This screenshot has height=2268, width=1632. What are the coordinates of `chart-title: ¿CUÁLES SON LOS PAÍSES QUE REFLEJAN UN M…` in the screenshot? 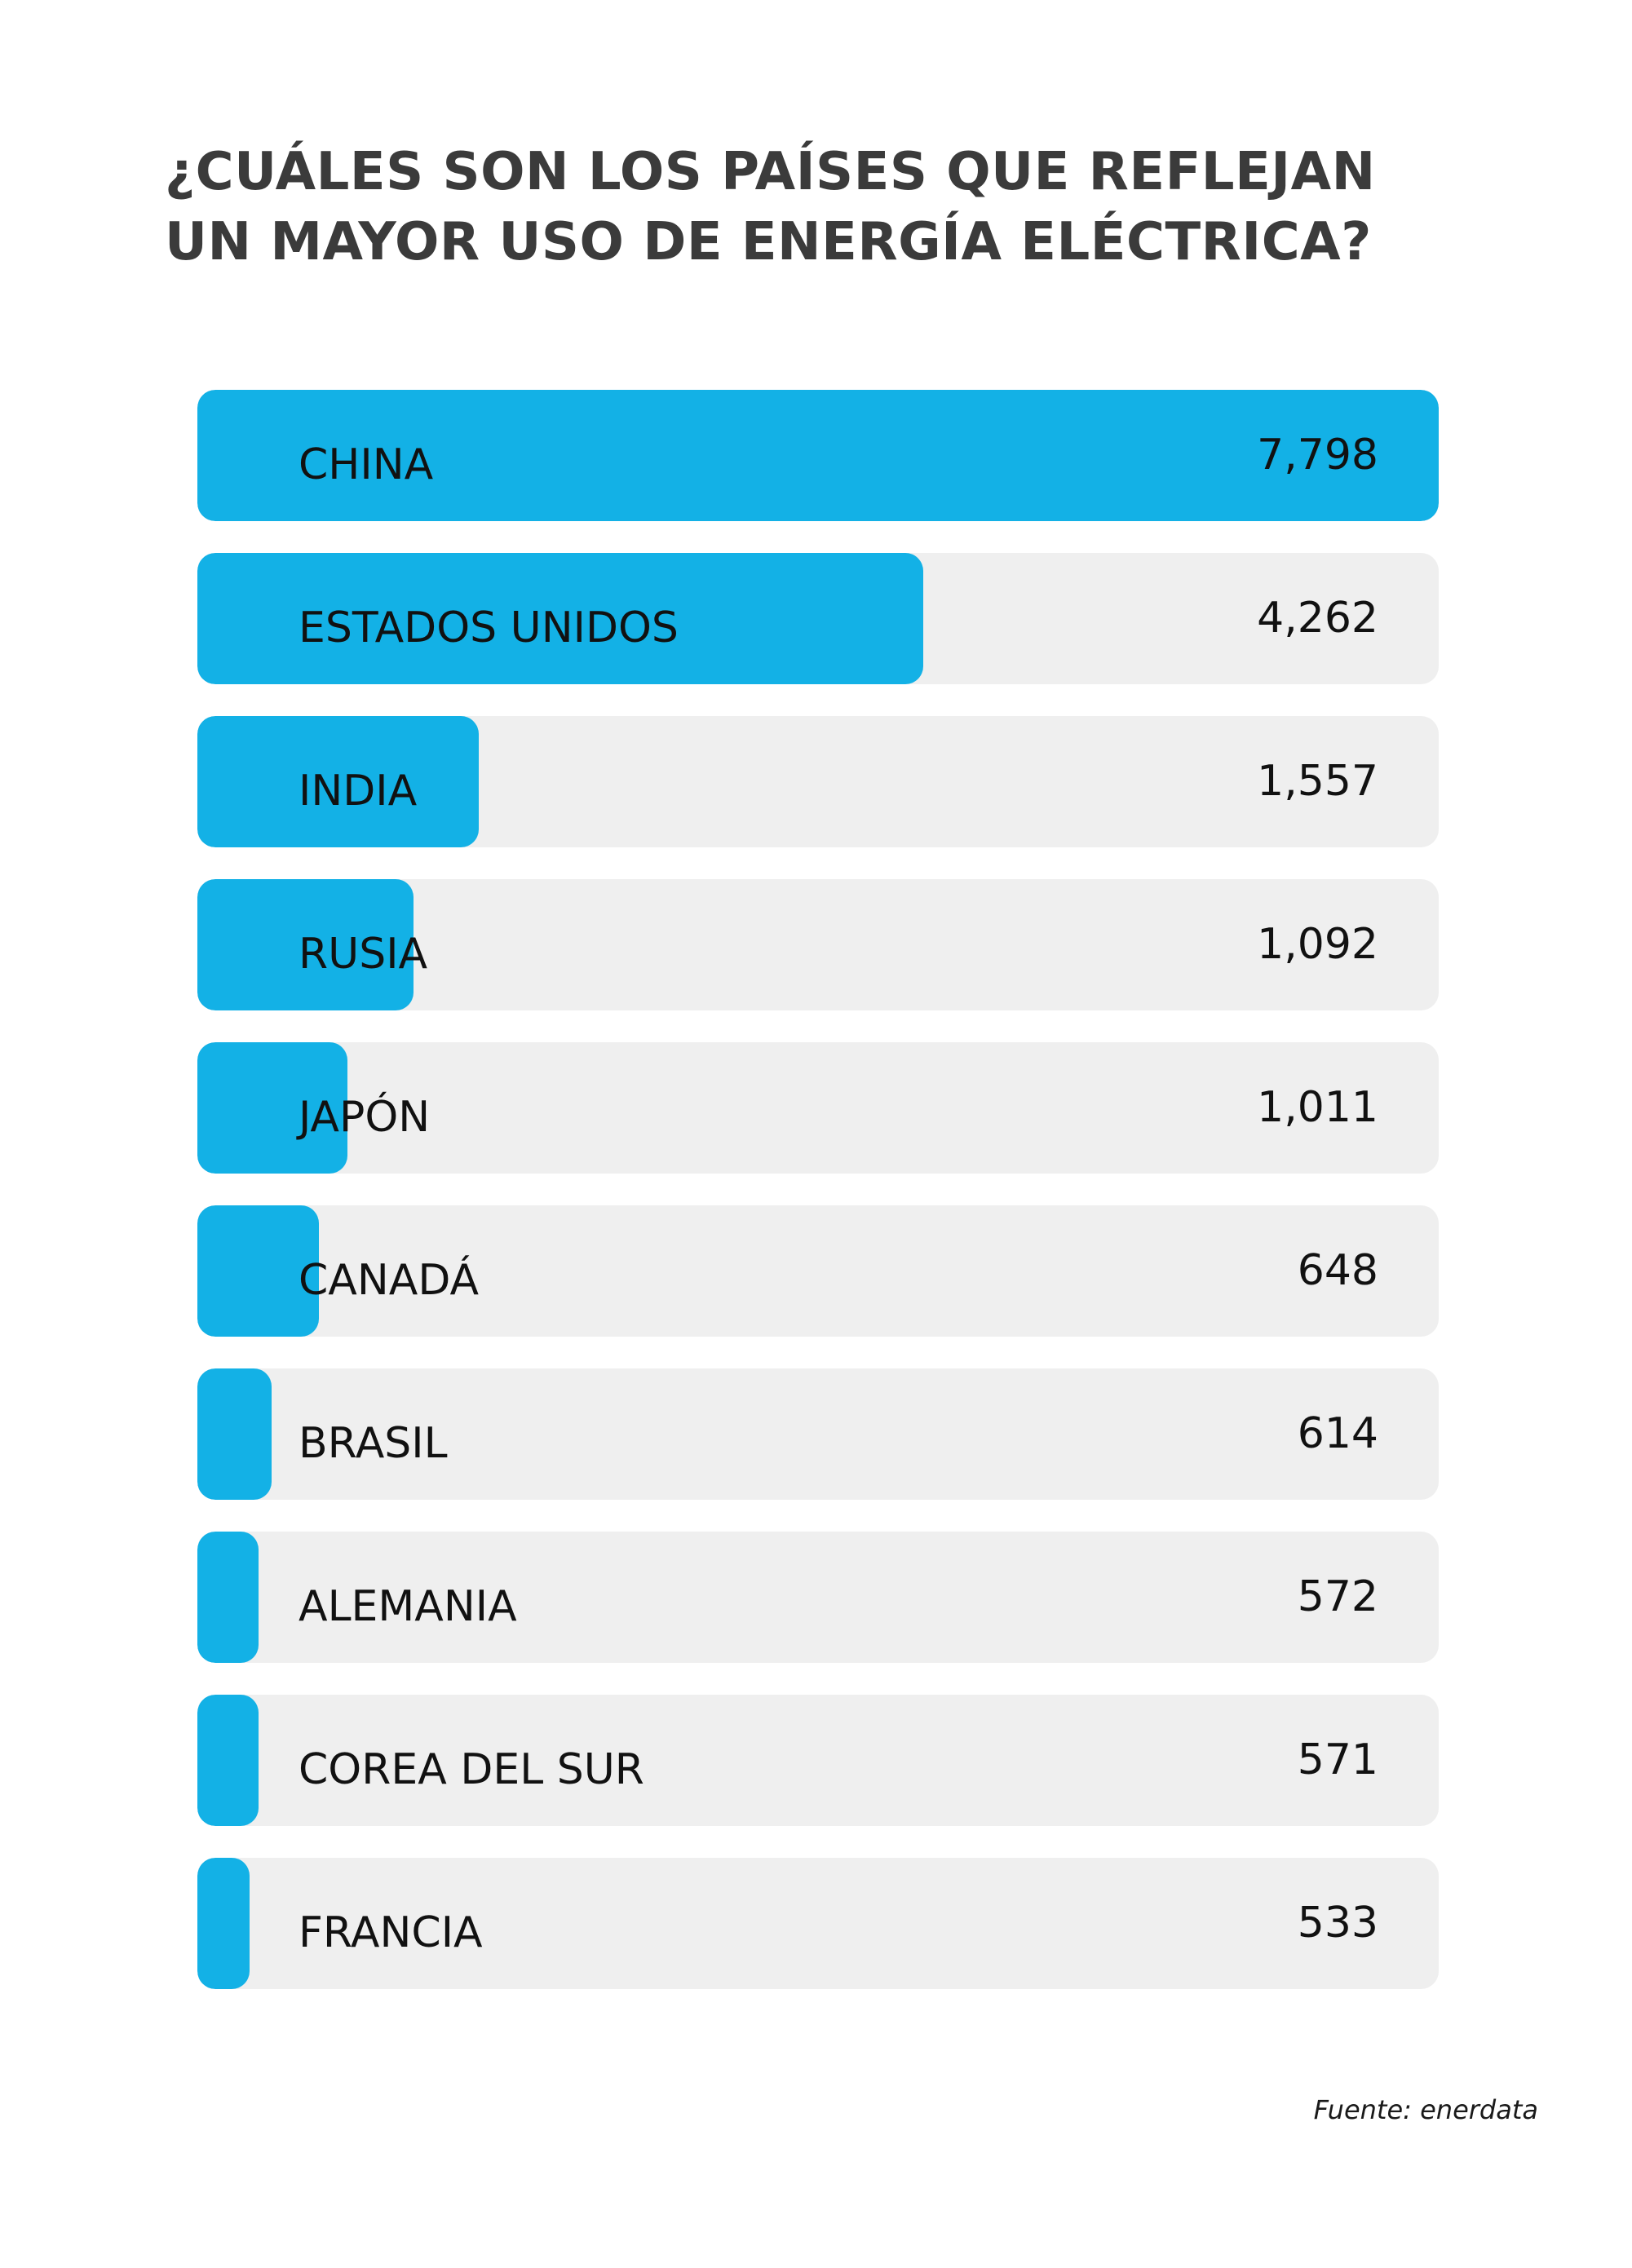 It's located at (858, 207).